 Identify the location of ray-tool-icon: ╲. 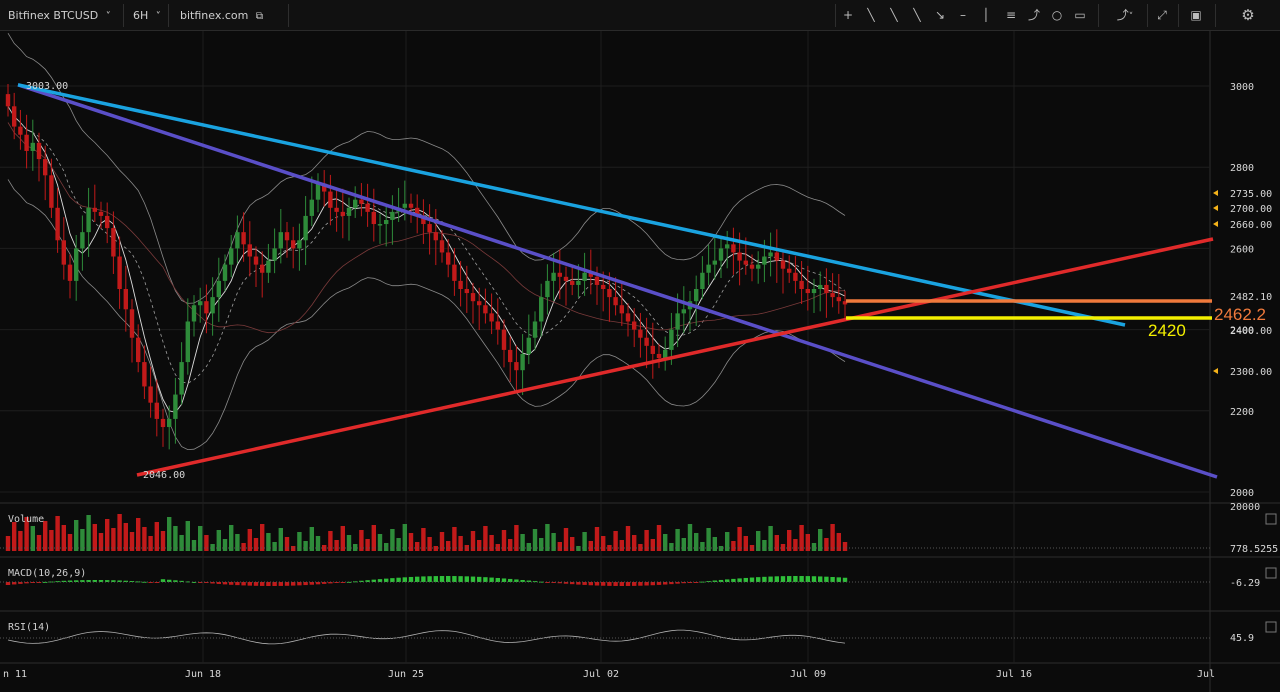
(894, 15).